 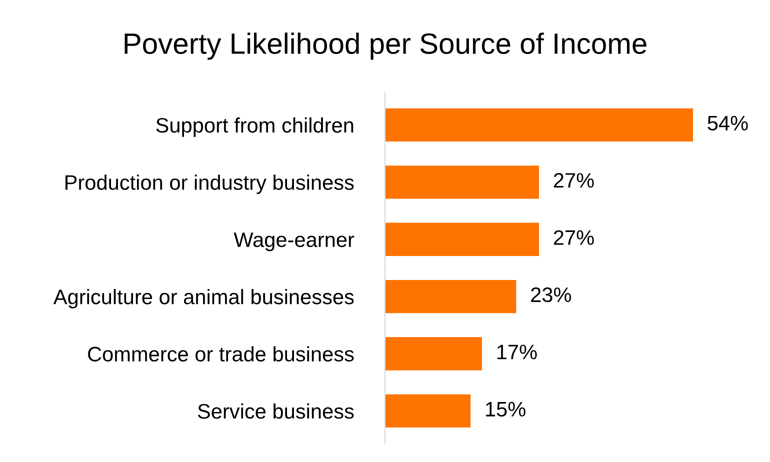 What do you see at coordinates (385, 46) in the screenshot?
I see `chart-title: Poverty Likelihood per Source of Income` at bounding box center [385, 46].